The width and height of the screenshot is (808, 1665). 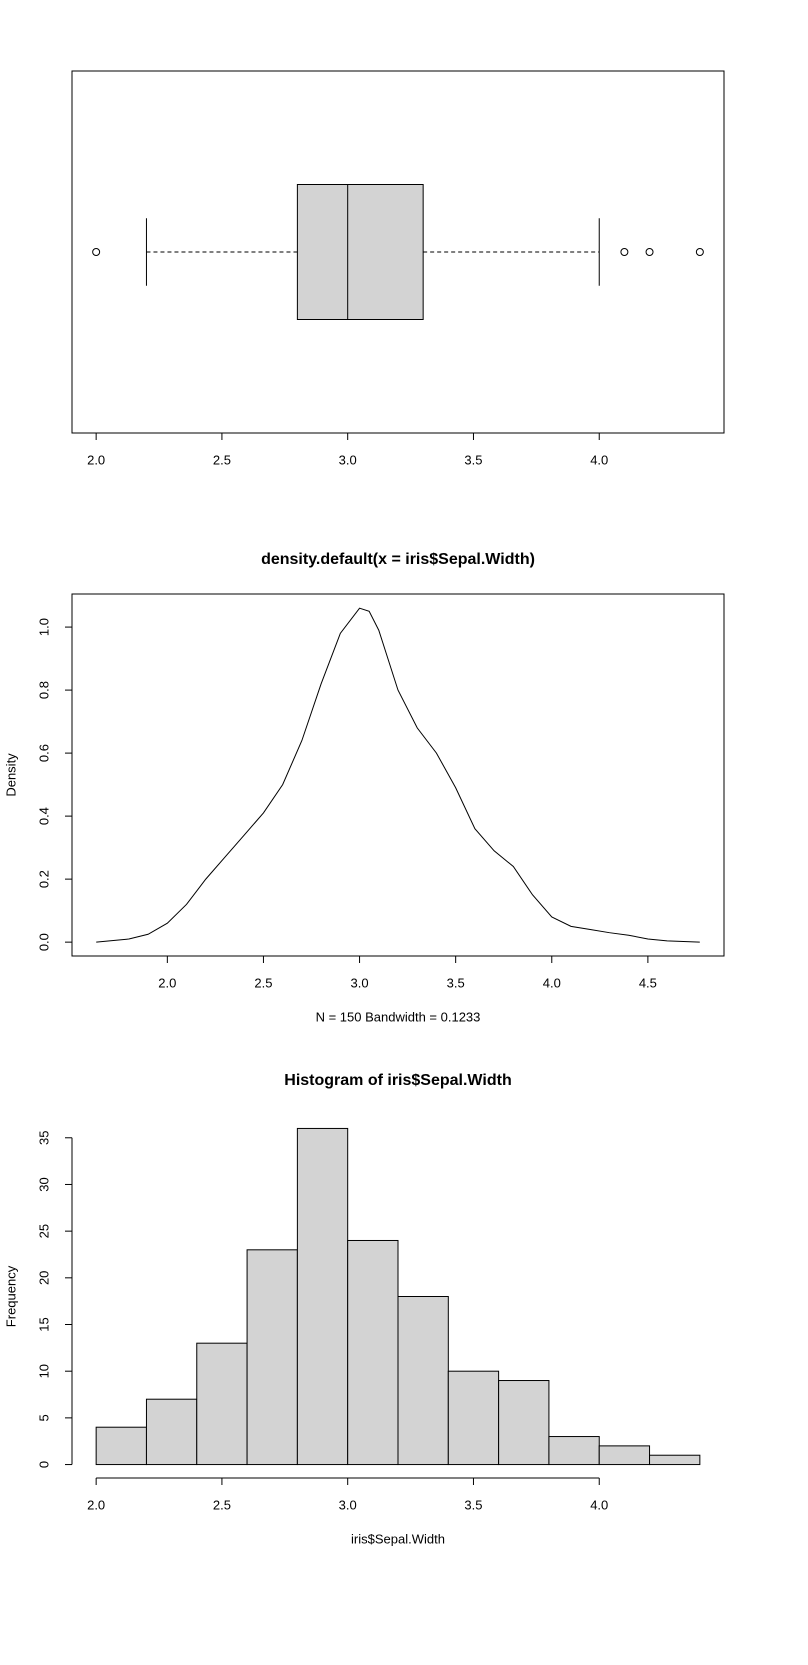 What do you see at coordinates (43, 1138) in the screenshot?
I see `y-tick-label: 35` at bounding box center [43, 1138].